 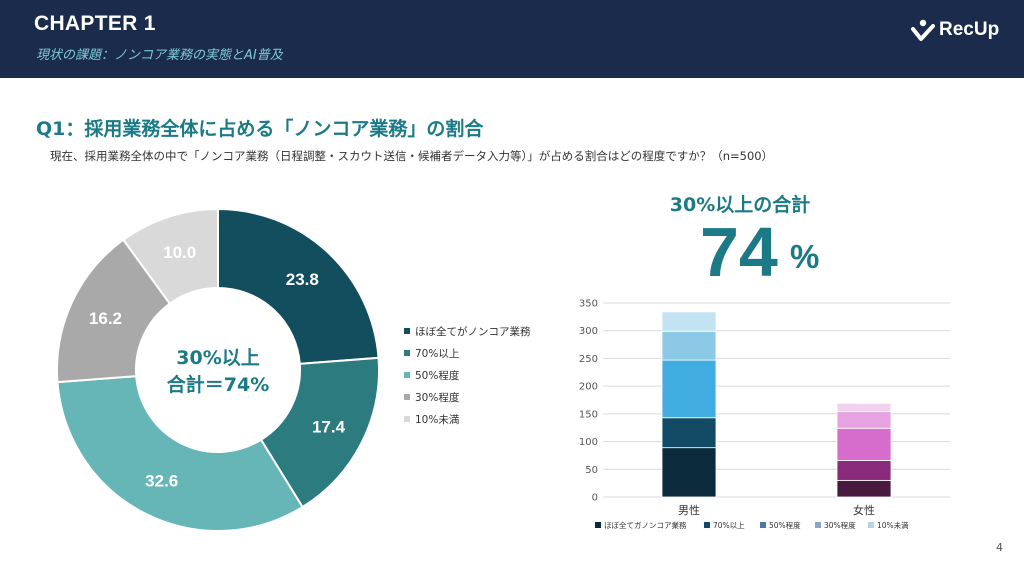 I want to click on y-tick-label-4: 200, so click(x=588, y=387).